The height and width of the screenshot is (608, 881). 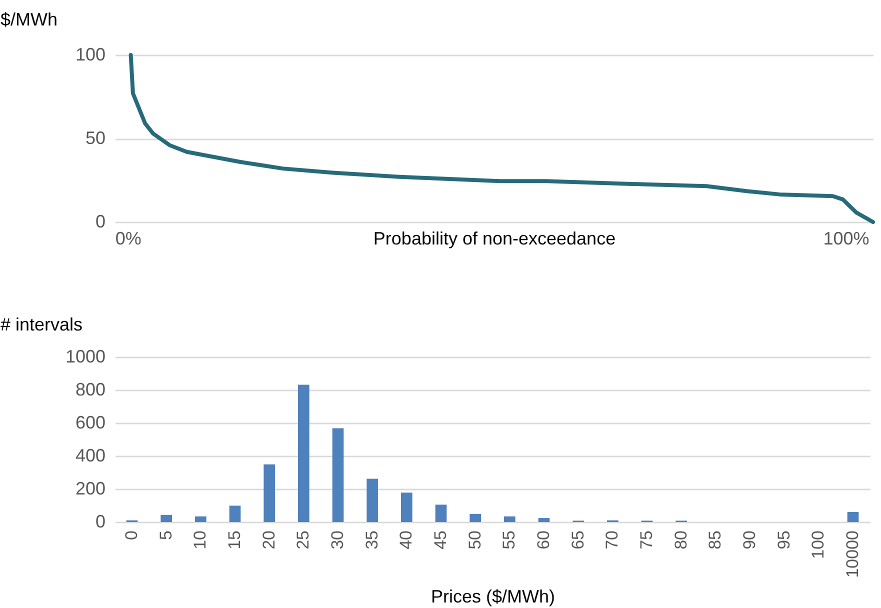 What do you see at coordinates (90, 390) in the screenshot?
I see `y-tick-label: 800` at bounding box center [90, 390].